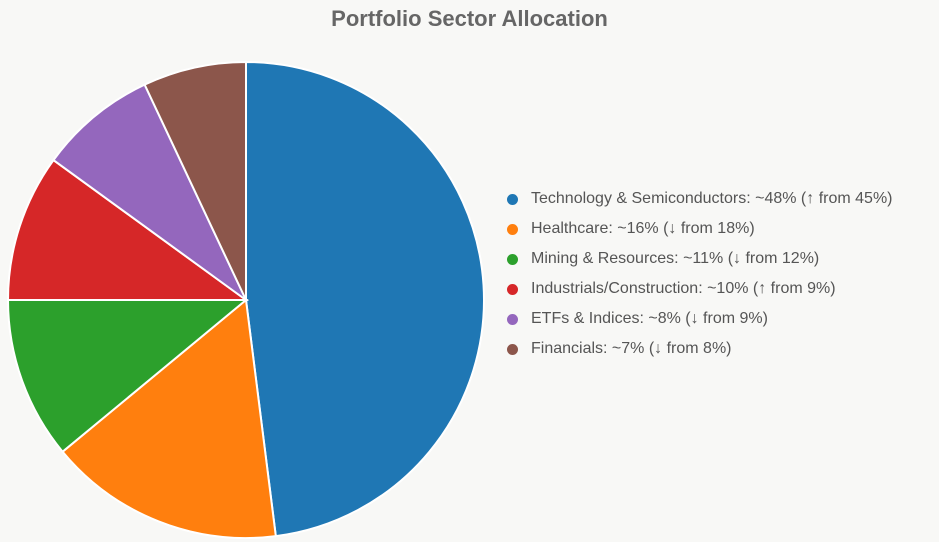  Describe the element at coordinates (631, 348) in the screenshot. I see `legend-label: Financials: ~7% (↓ from 8%)` at that location.